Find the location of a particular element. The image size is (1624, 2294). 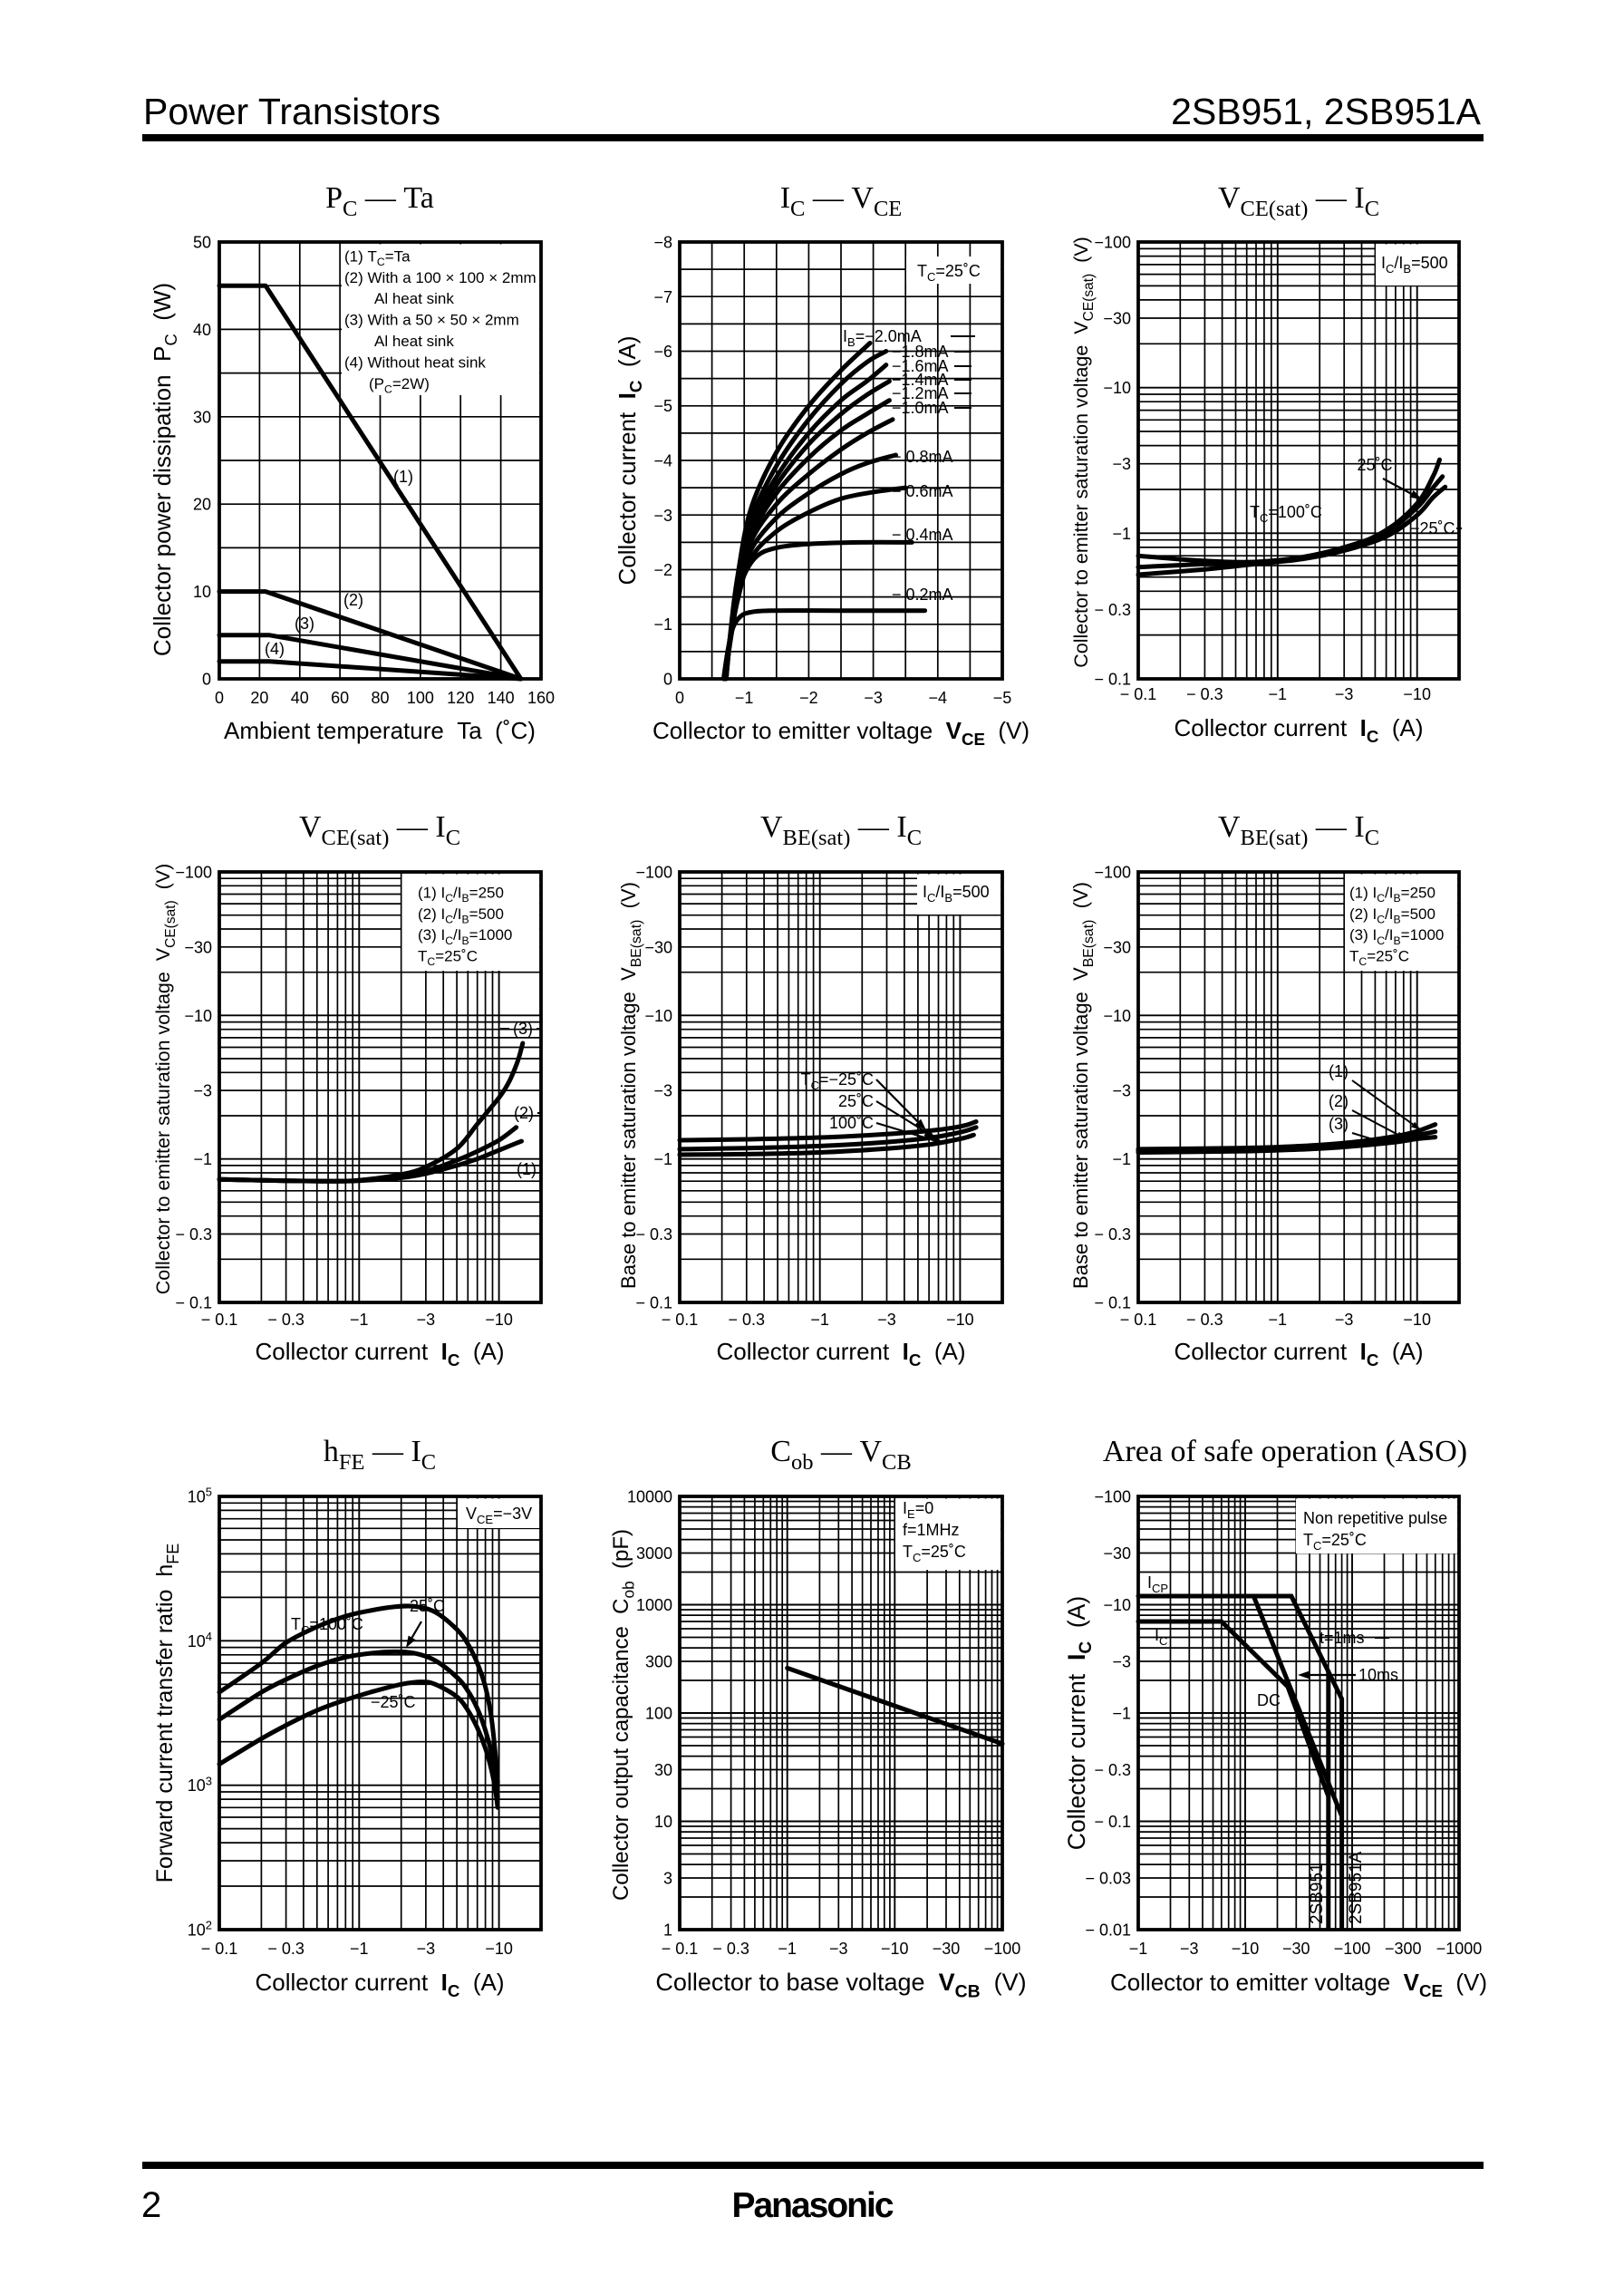

svg-text: (3) IC/IB=1000 is located at coordinates (1396, 936).